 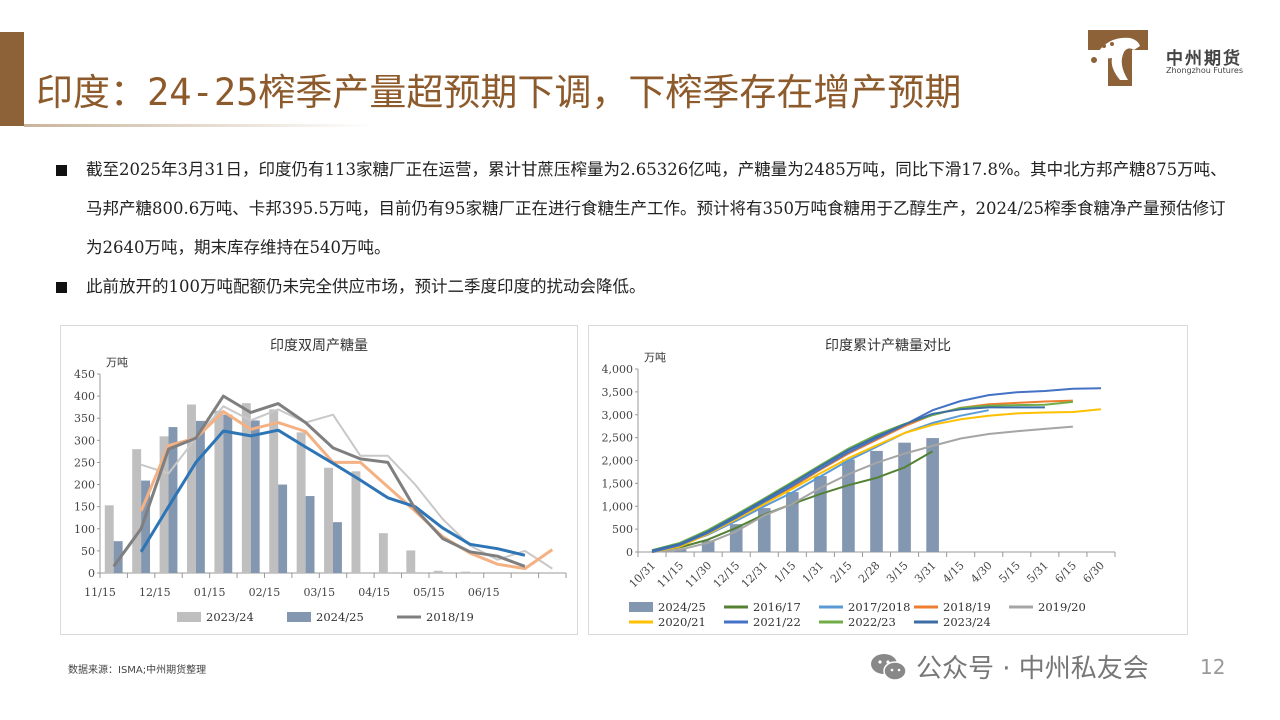 What do you see at coordinates (618, 438) in the screenshot?
I see `y-tick-label: 2,500` at bounding box center [618, 438].